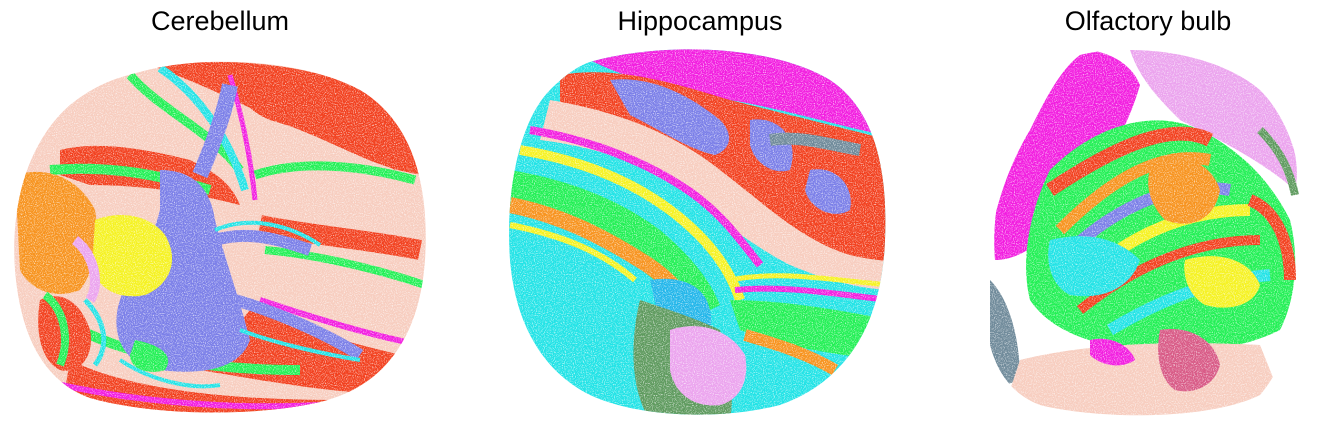 The height and width of the screenshot is (426, 1336). What do you see at coordinates (220, 21) in the screenshot?
I see `panel-title-cerebellum: Cerebellum` at bounding box center [220, 21].